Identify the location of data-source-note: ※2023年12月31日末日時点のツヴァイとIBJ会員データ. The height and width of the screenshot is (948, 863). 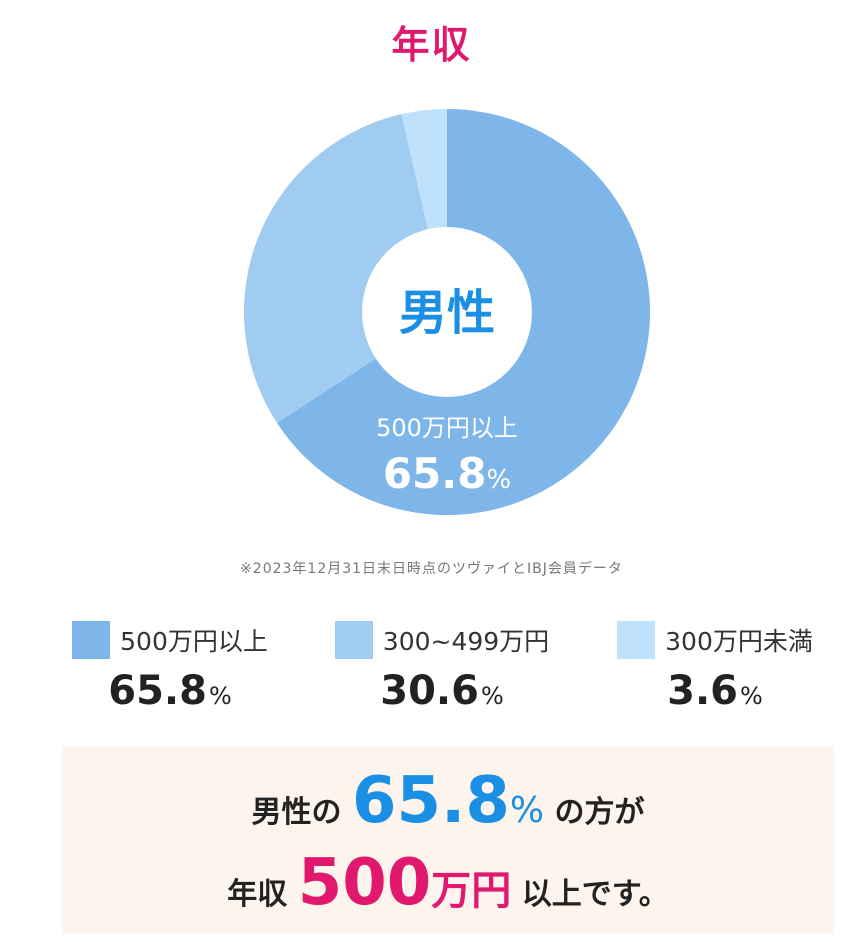
(431, 569).